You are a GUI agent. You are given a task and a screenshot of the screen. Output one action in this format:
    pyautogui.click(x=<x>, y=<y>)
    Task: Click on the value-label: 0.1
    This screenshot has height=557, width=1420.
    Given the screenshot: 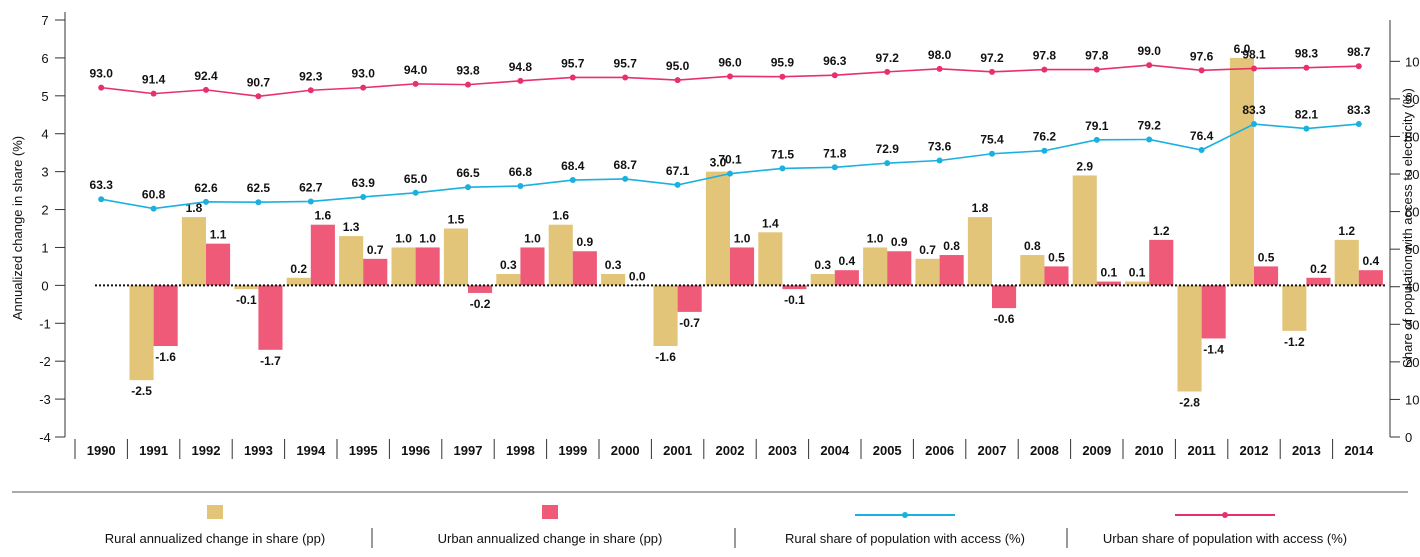 What is the action you would take?
    pyautogui.click(x=1109, y=273)
    